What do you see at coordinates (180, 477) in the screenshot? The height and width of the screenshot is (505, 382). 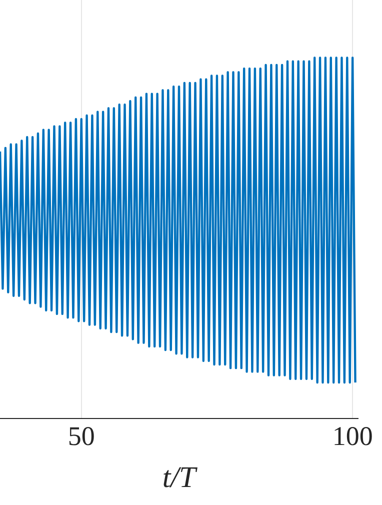 I see `x-axis-title: t/T` at bounding box center [180, 477].